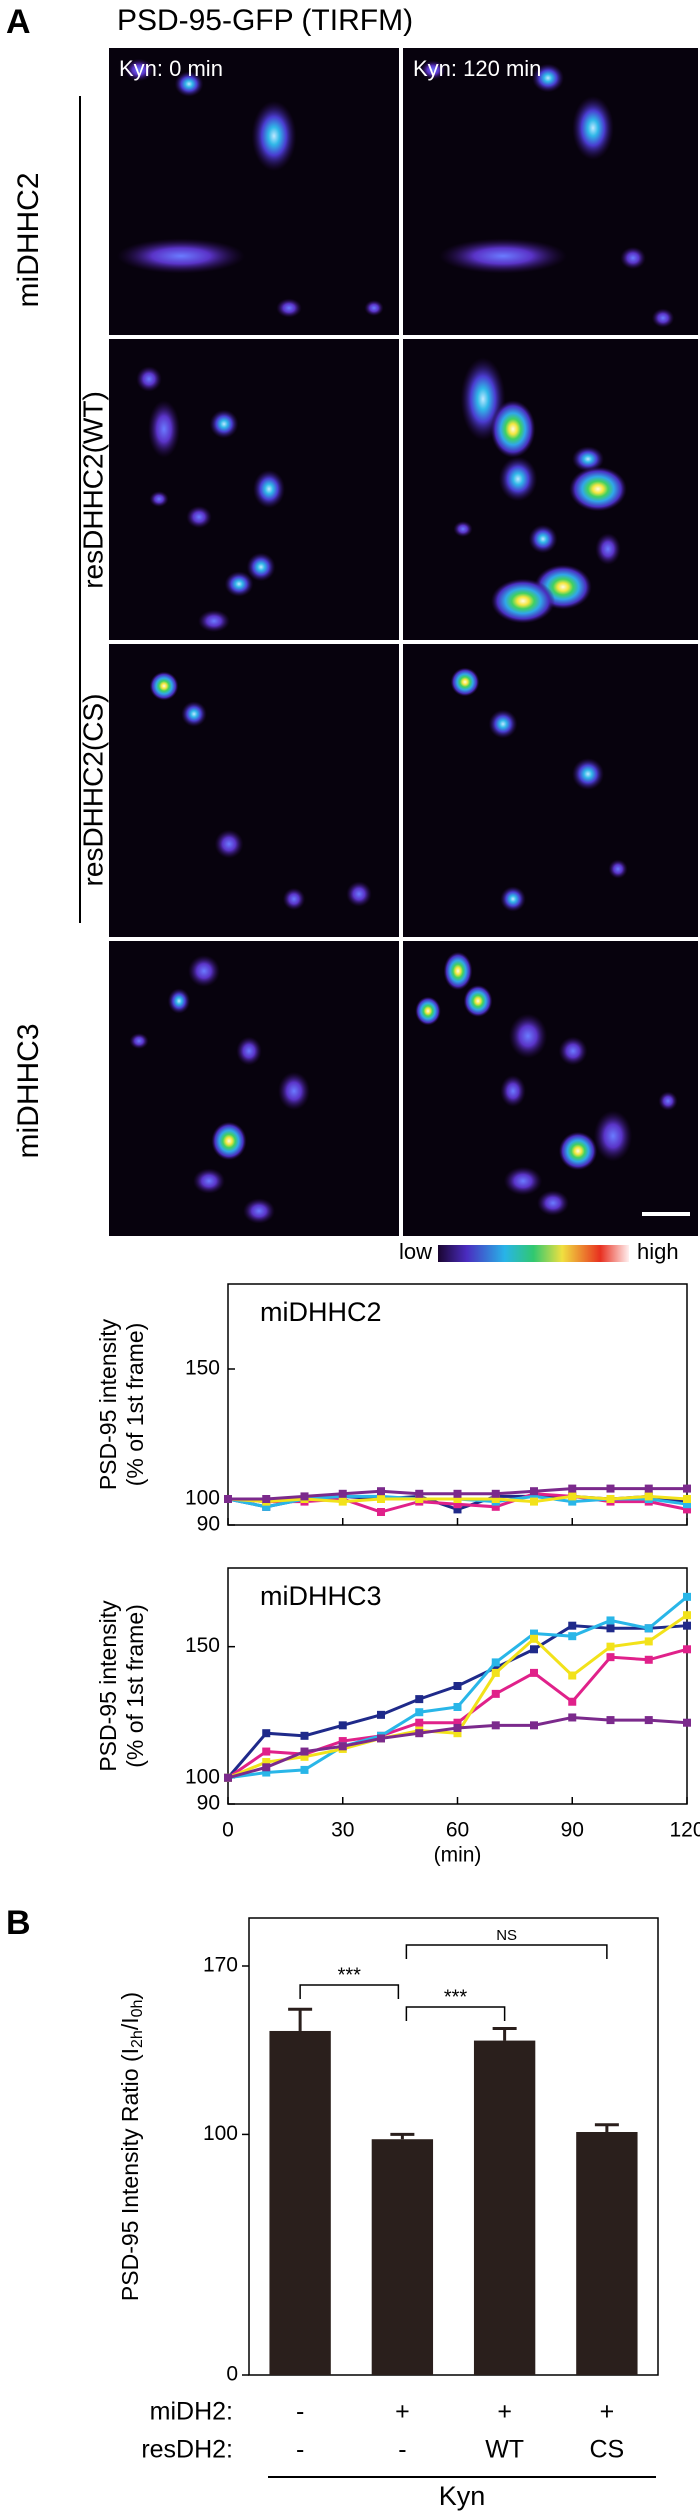  Describe the element at coordinates (349, 1991) in the screenshot. I see `significance-bracket` at that location.